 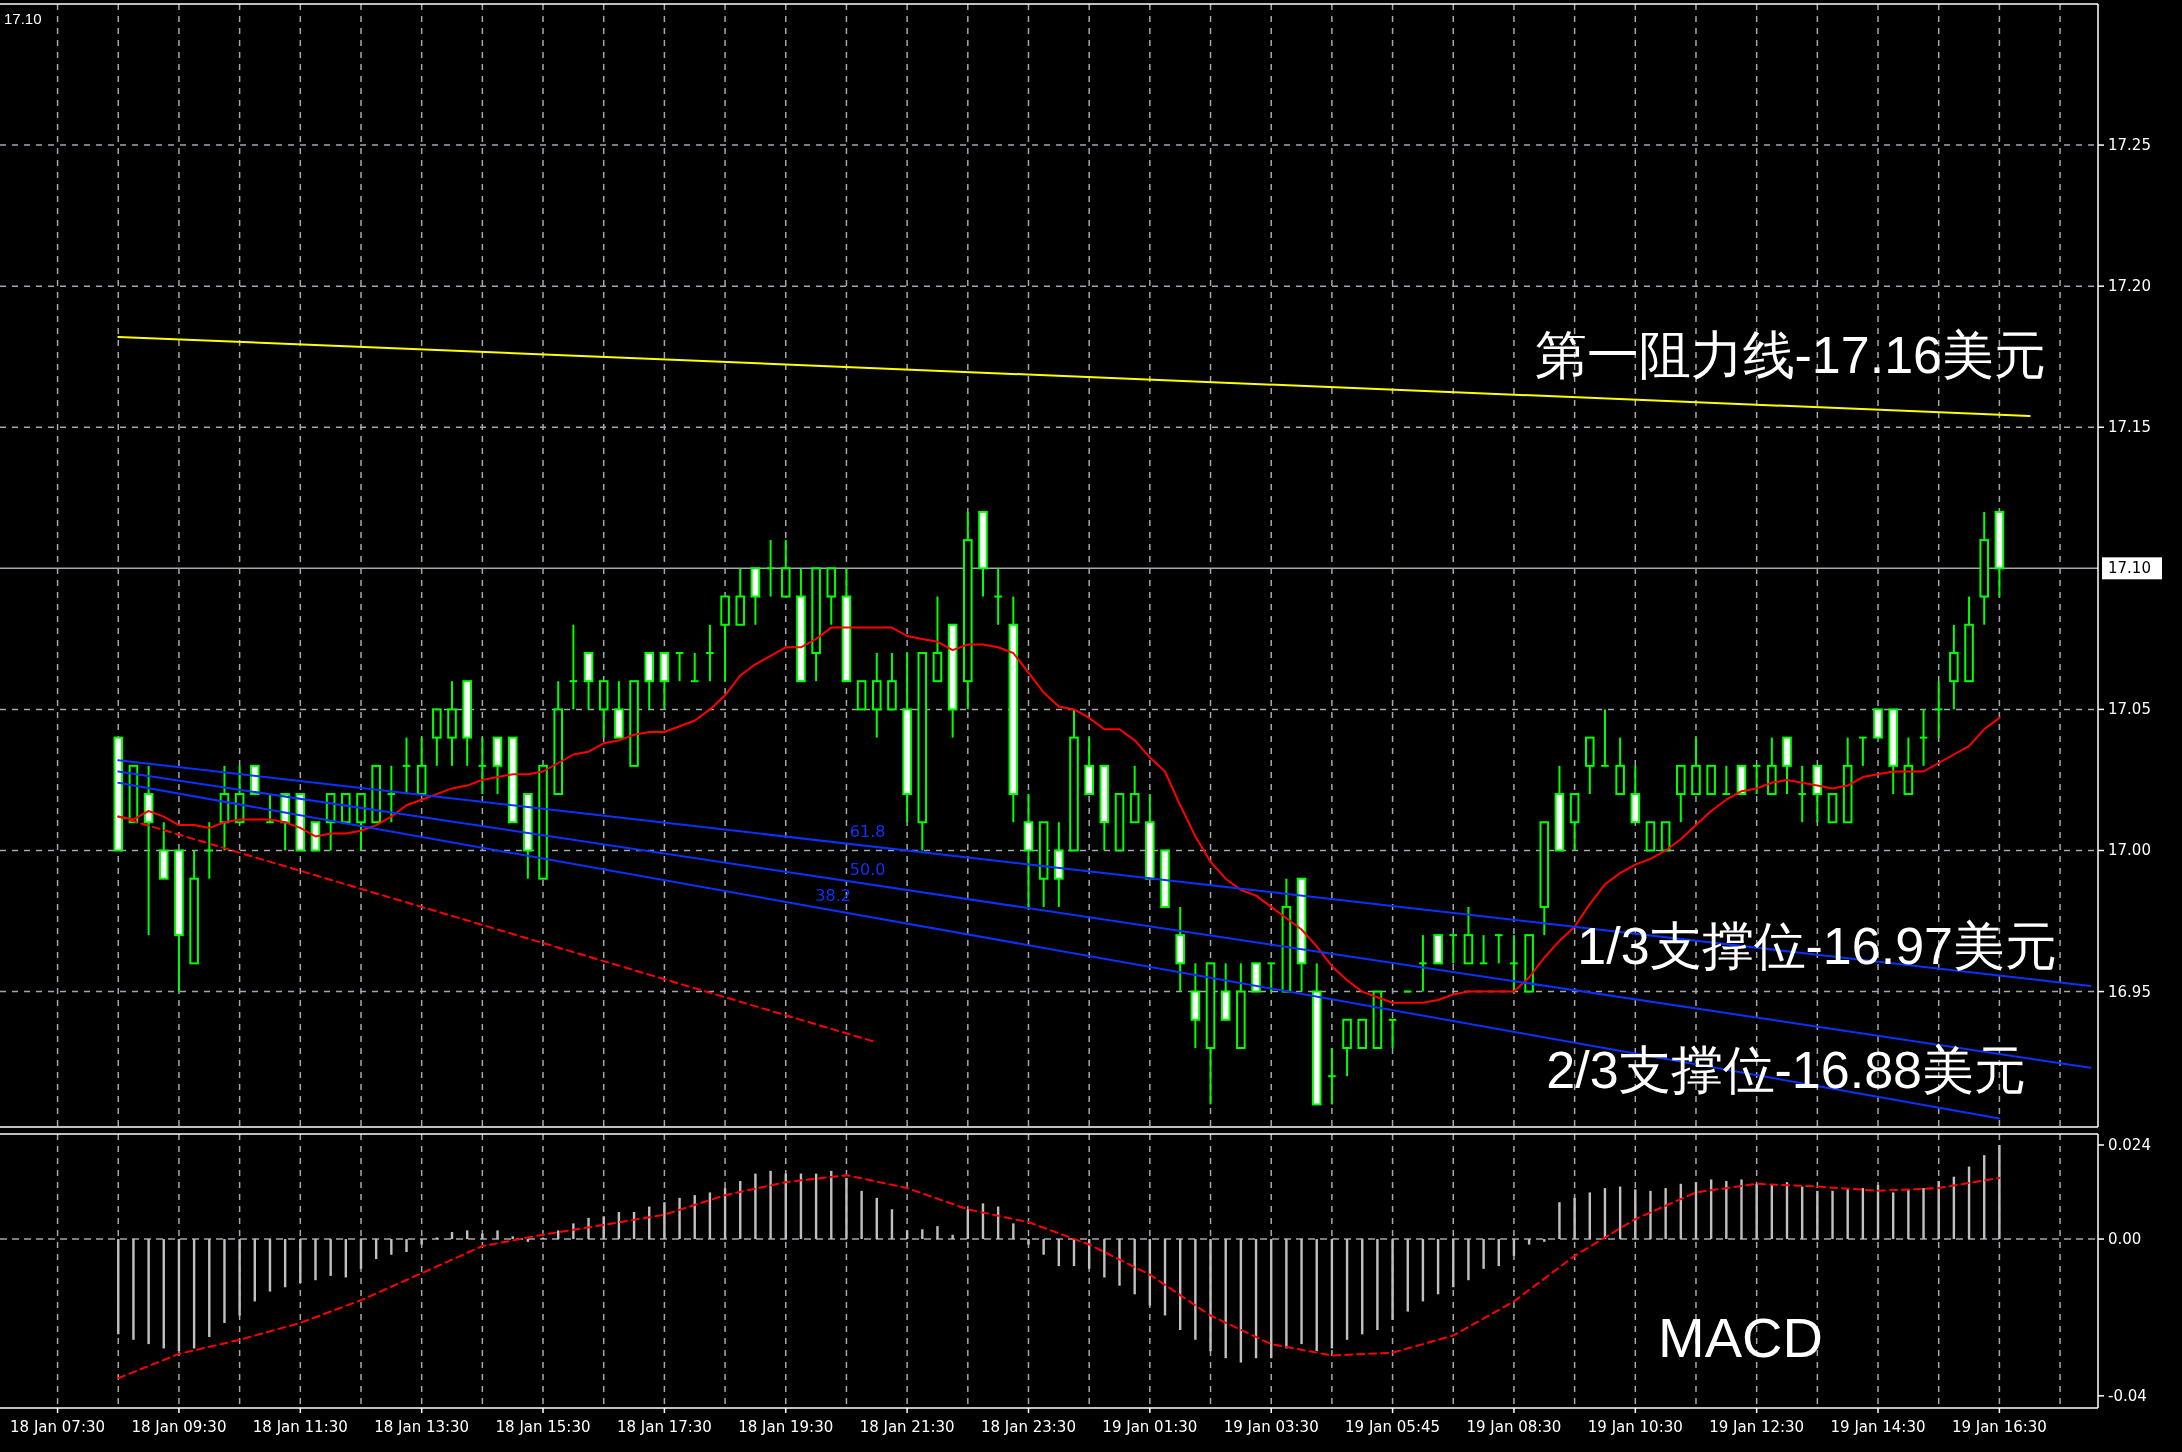 I want to click on y-tick-label: 17.20, so click(x=2129, y=286).